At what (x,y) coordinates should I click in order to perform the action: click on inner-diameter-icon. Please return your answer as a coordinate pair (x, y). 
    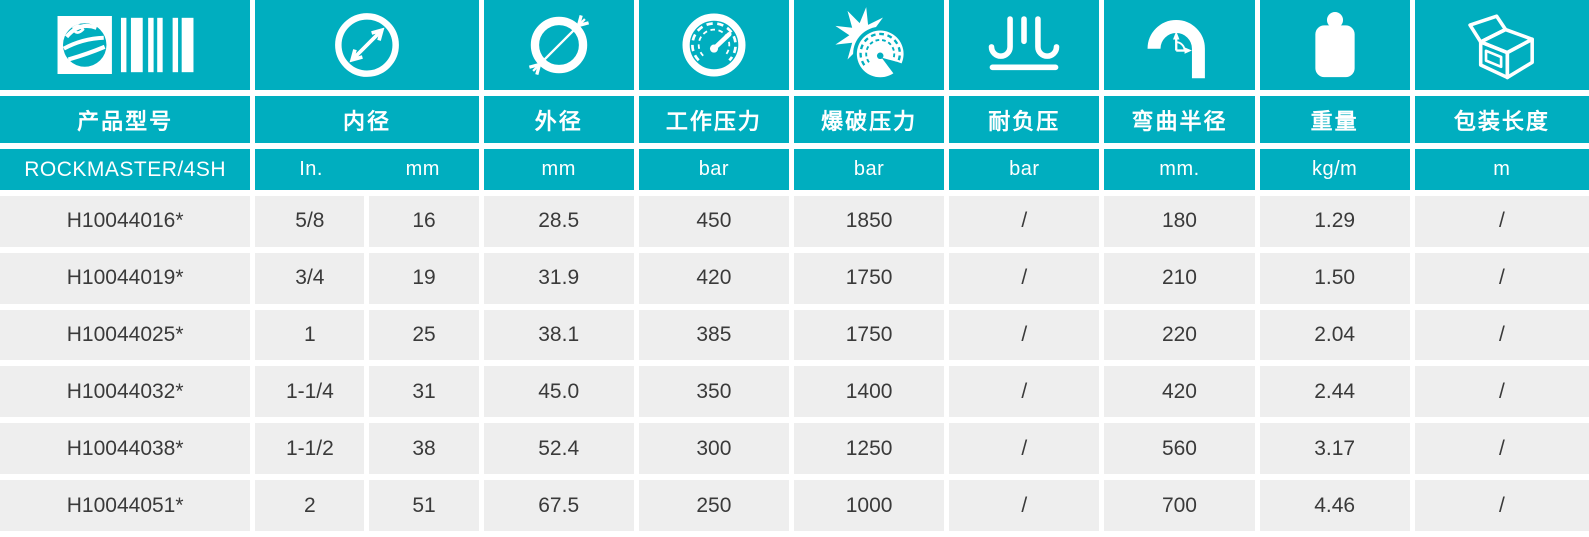
    Looking at the image, I should click on (367, 45).